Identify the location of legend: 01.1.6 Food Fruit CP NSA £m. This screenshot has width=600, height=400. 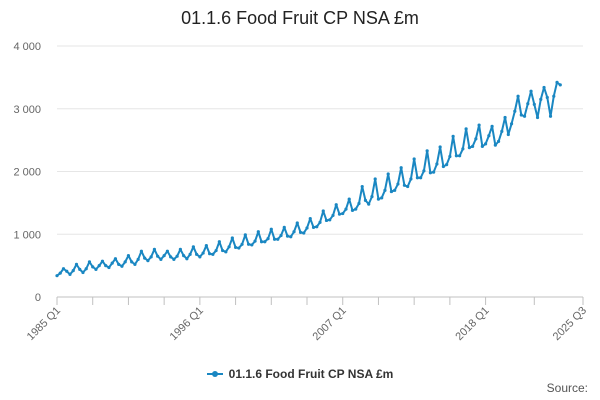
(300, 372).